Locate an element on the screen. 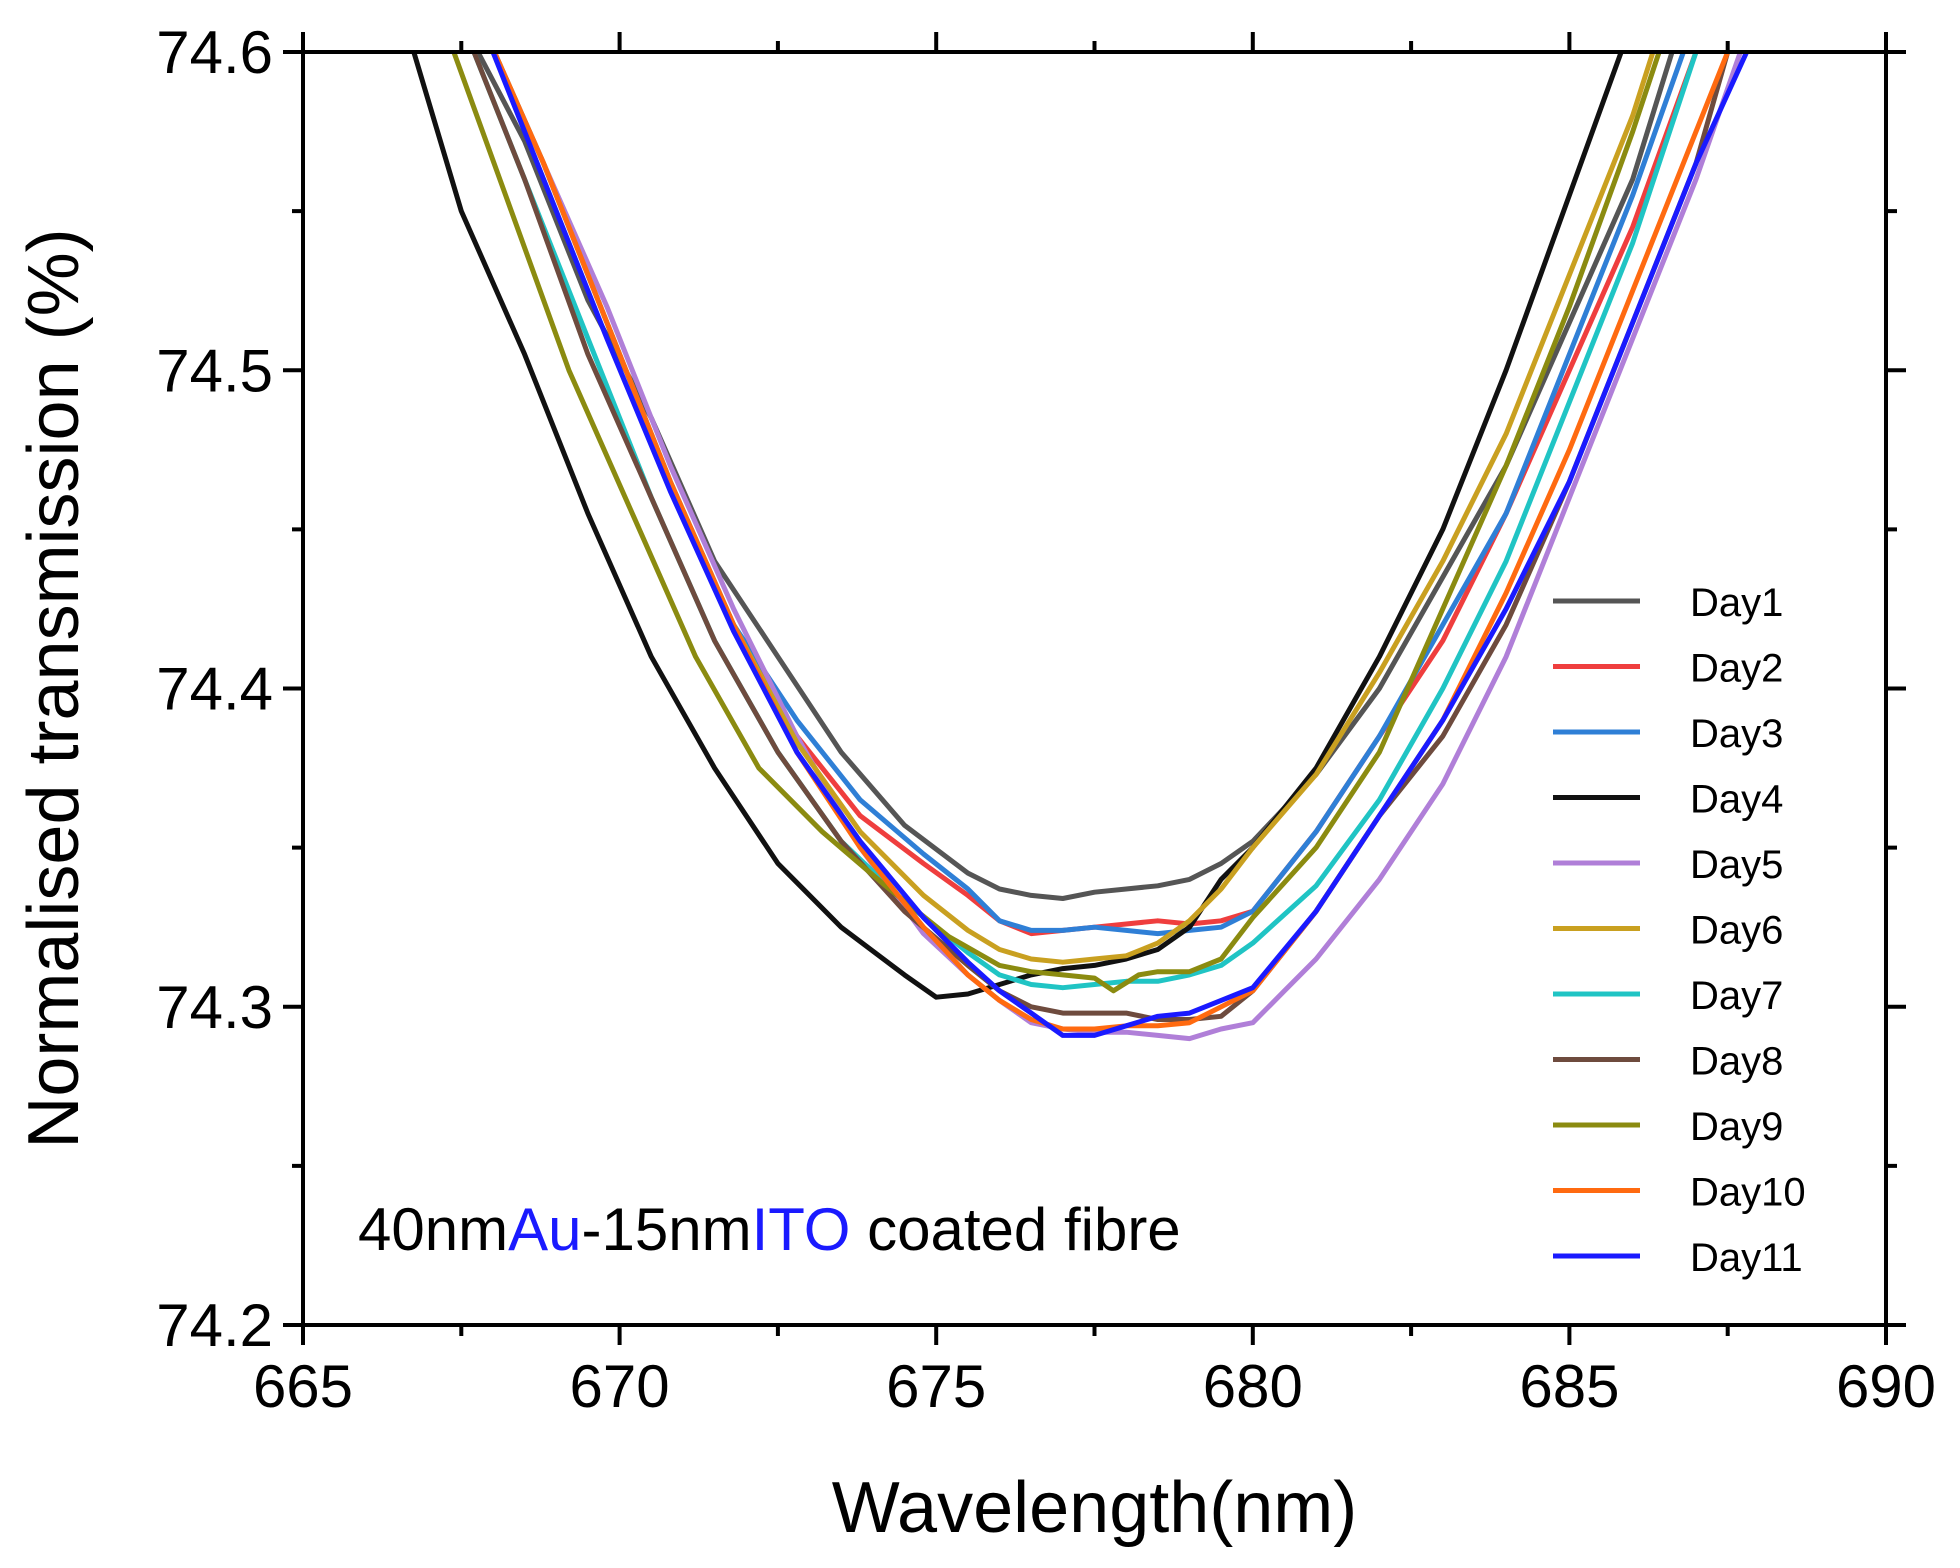  annotation-part: 40nm is located at coordinates (433, 1229).